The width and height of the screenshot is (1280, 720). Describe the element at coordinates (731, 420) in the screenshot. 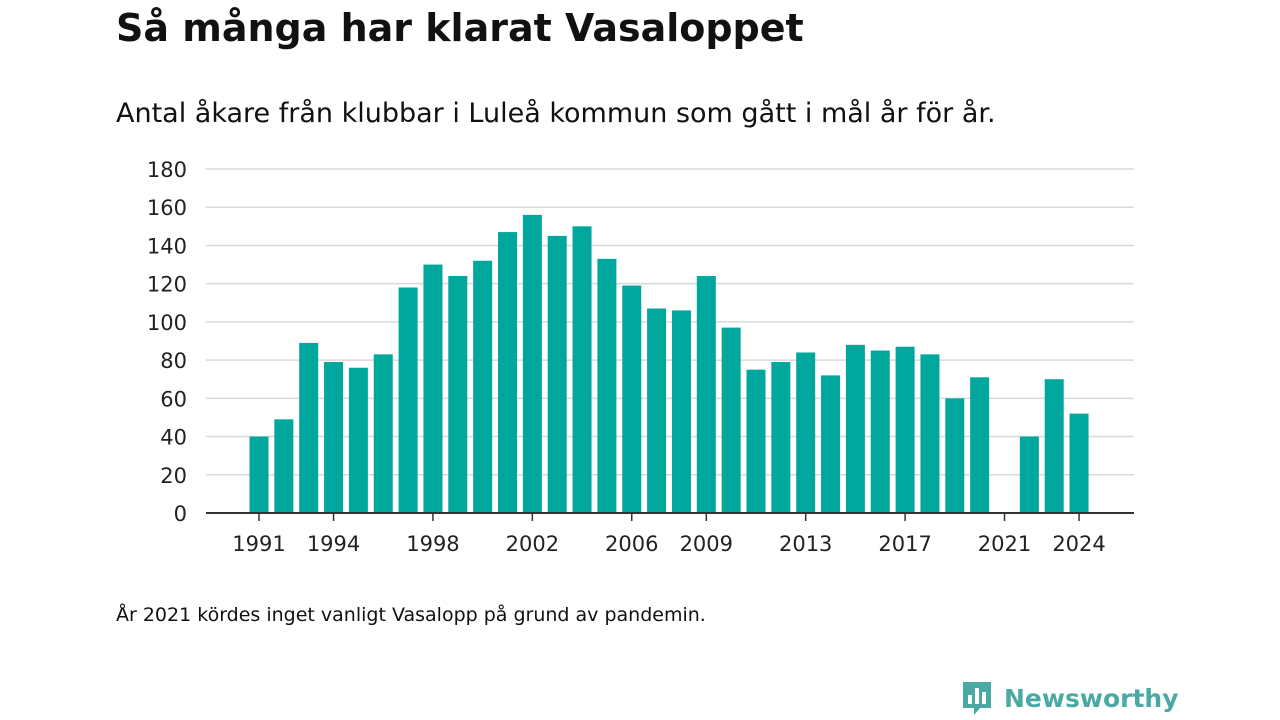

I see `bar-2010` at that location.